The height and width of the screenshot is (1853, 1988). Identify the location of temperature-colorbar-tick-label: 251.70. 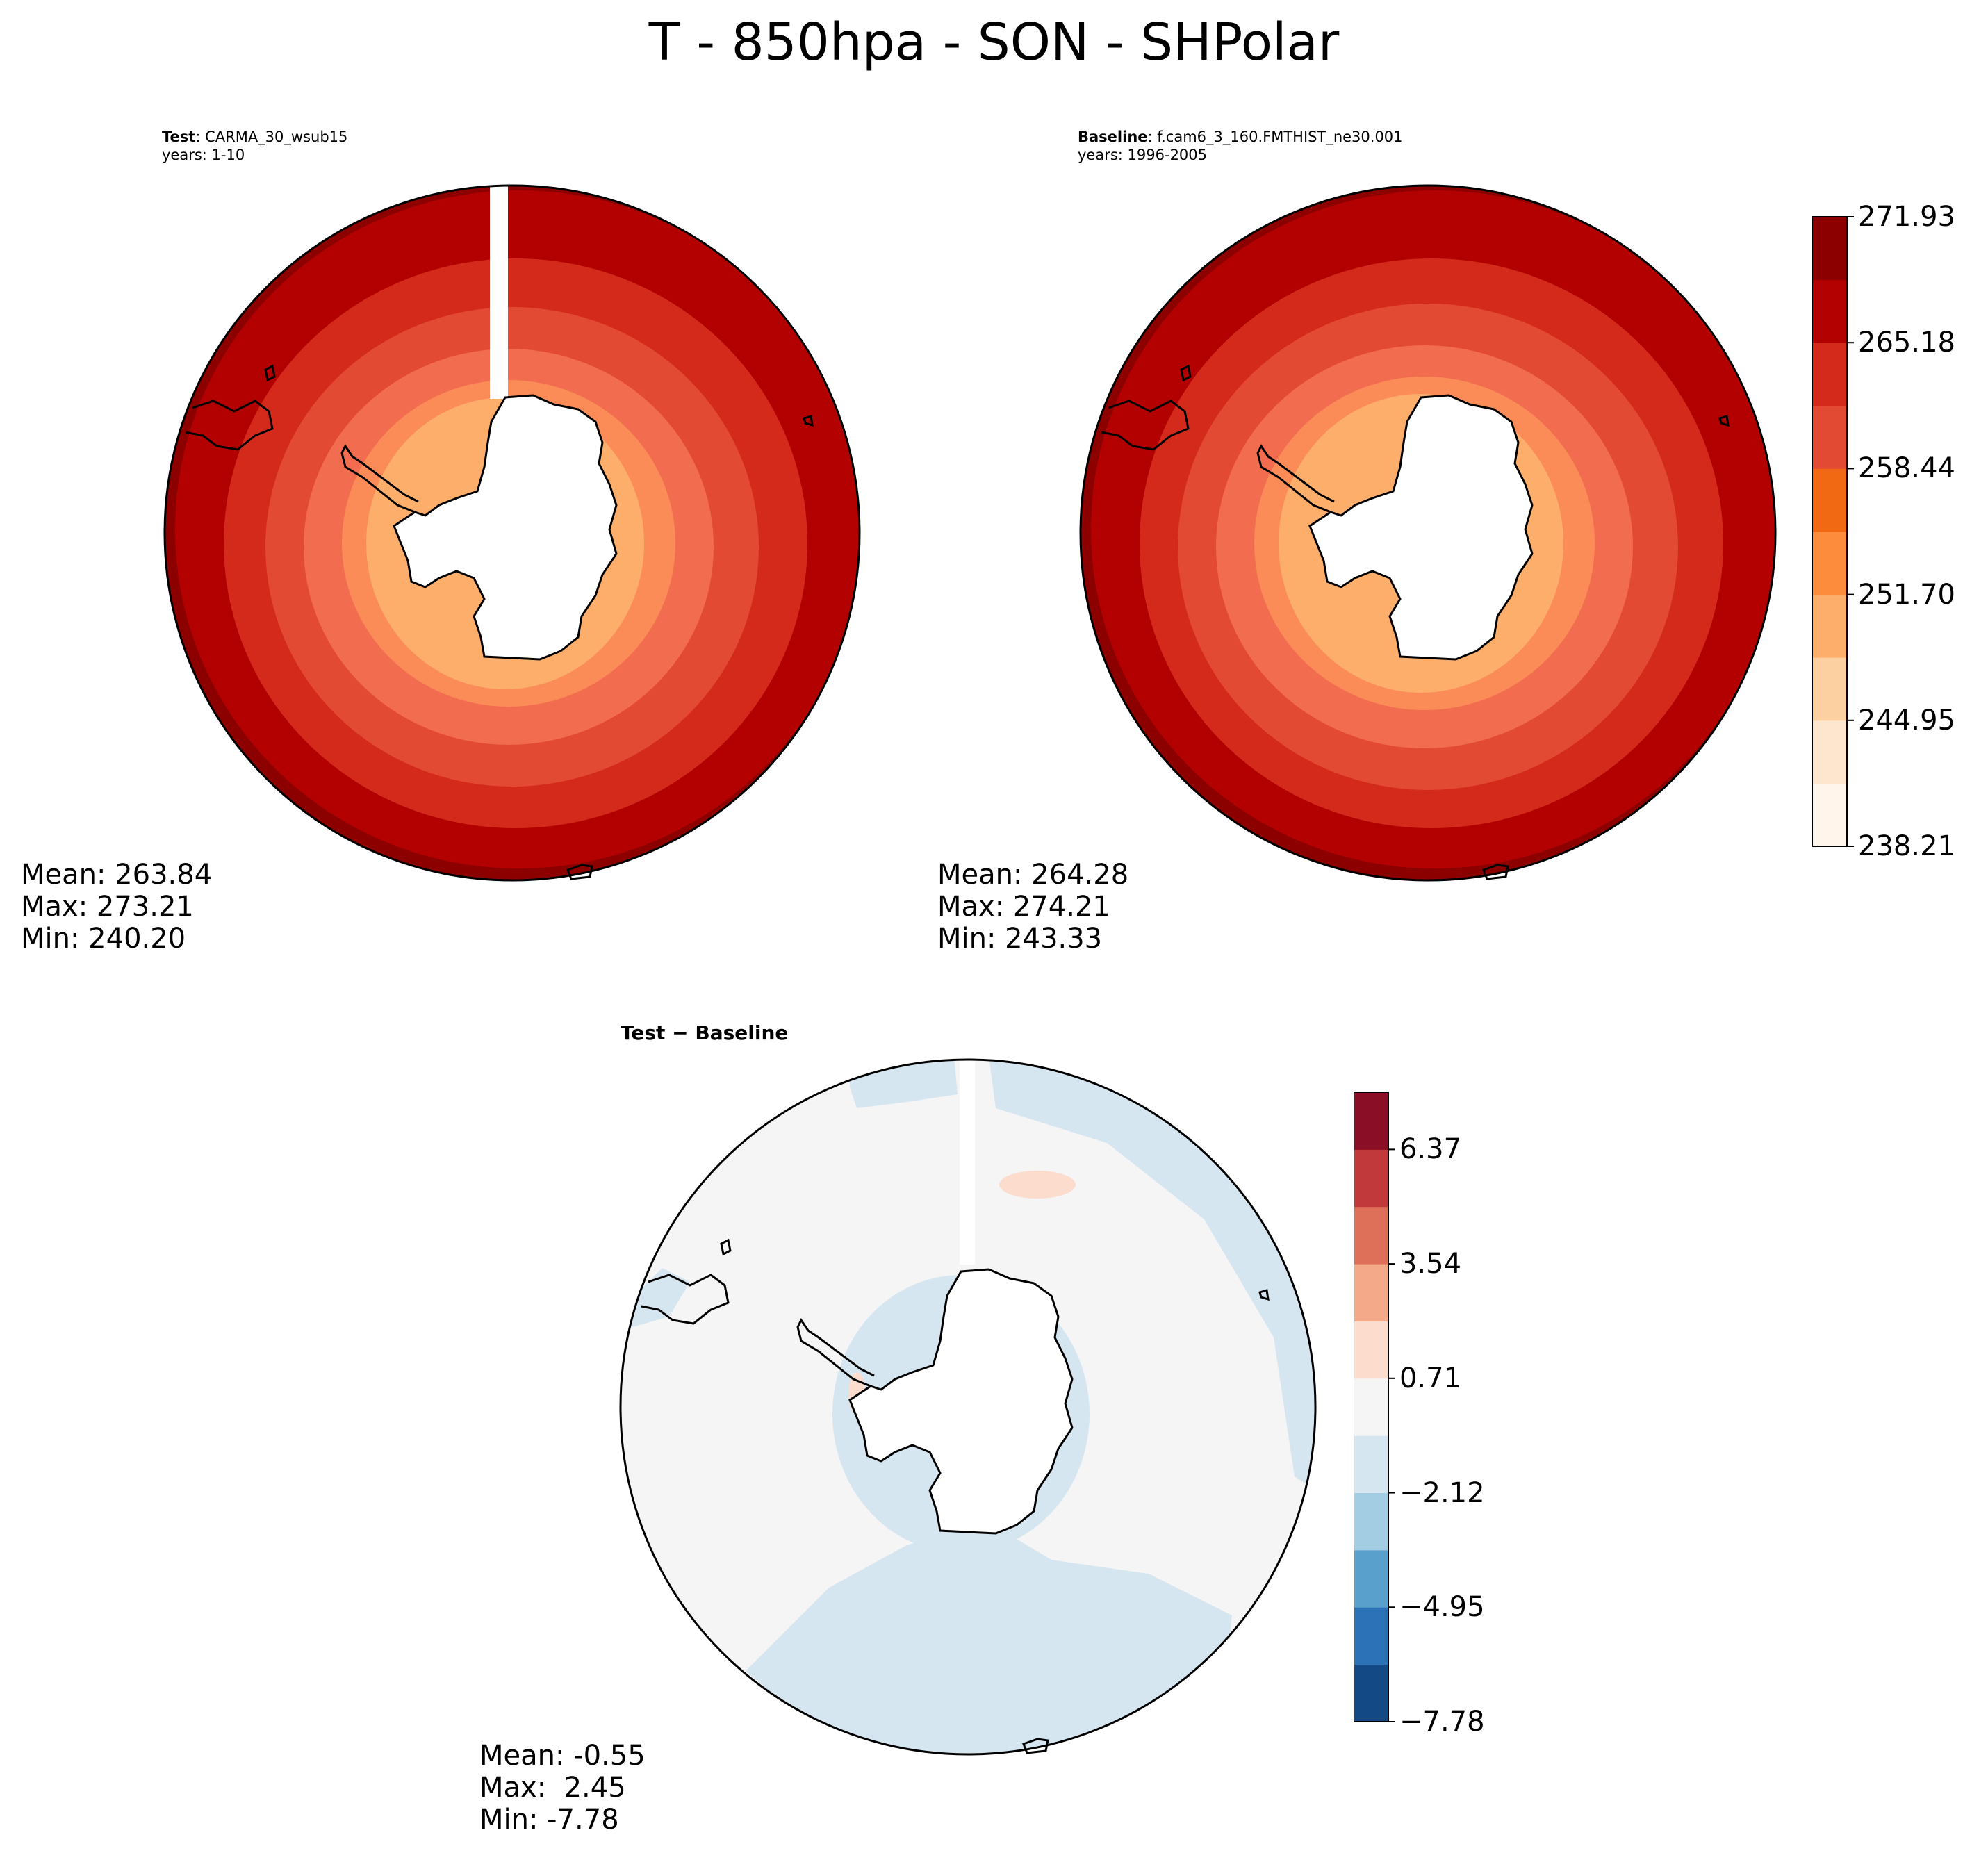
(1906, 594).